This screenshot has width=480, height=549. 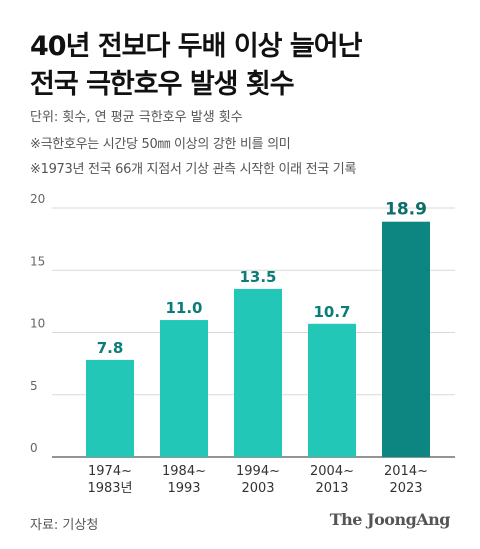 I want to click on x-tick-label: 2013, so click(x=331, y=488).